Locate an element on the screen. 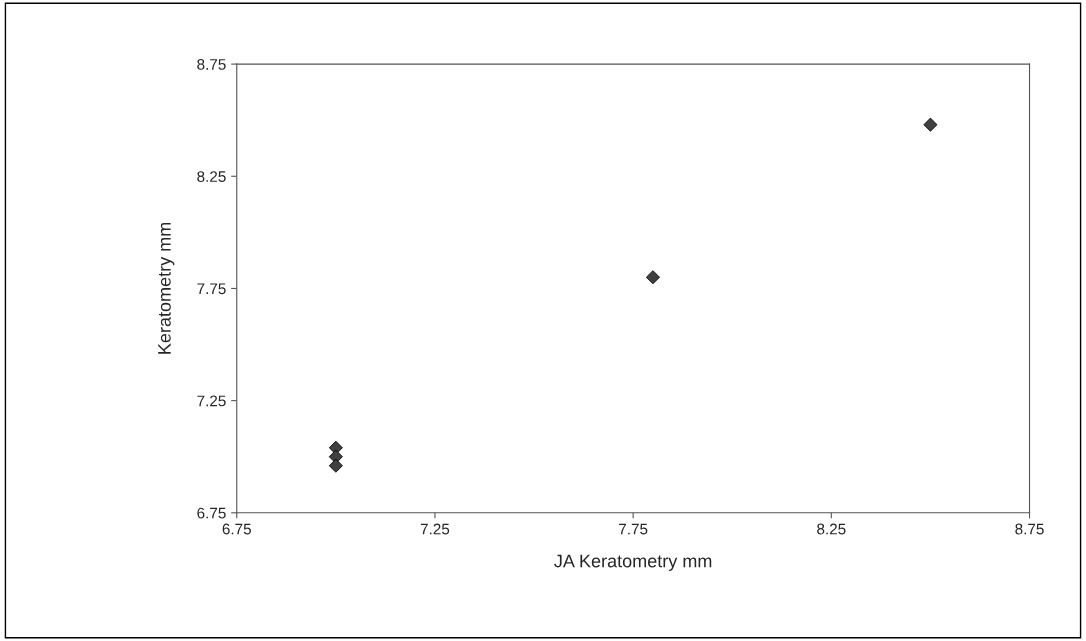 Image resolution: width=1086 pixels, height=641 pixels. y-tick-label: 8.75 is located at coordinates (211, 64).